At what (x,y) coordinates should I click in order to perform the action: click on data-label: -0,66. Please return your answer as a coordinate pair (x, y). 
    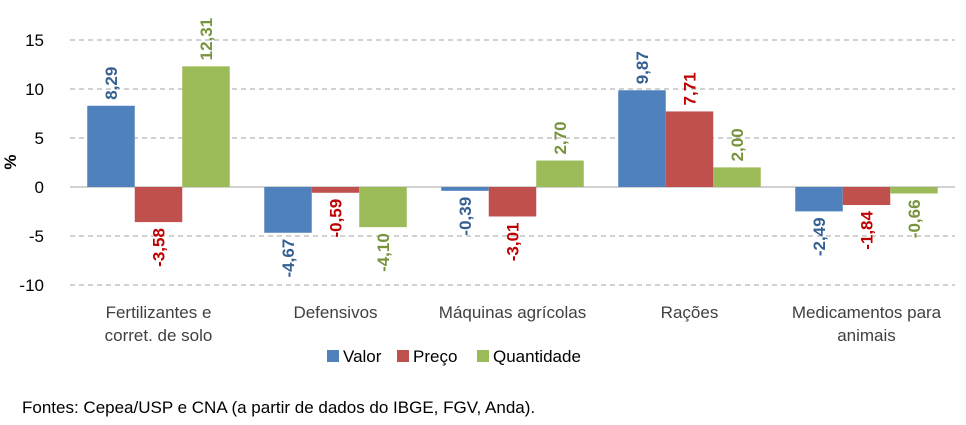
    Looking at the image, I should click on (914, 218).